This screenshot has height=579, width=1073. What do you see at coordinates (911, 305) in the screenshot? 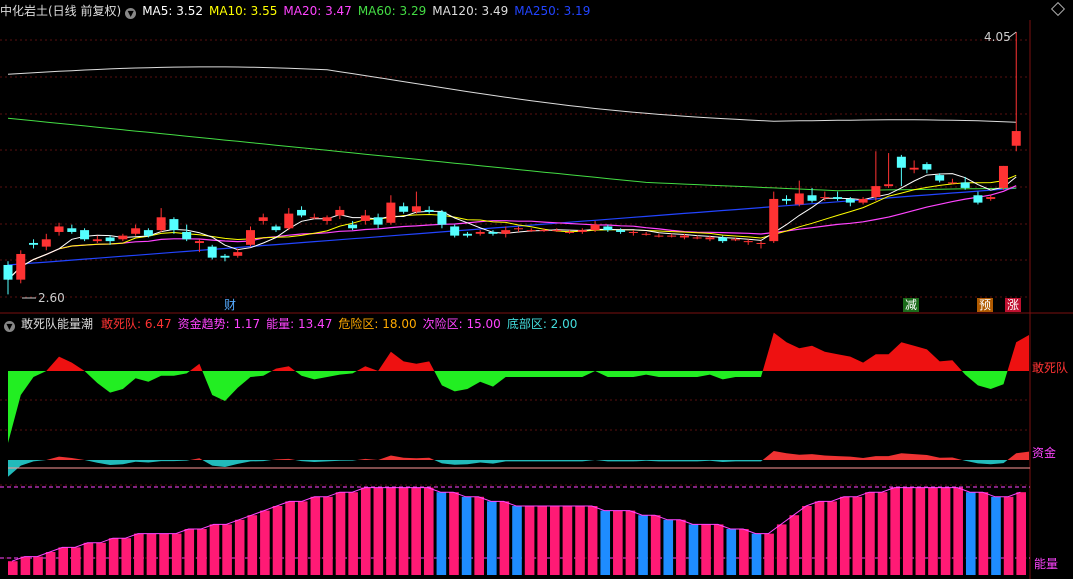
I see `marker-jian: 减` at bounding box center [911, 305].